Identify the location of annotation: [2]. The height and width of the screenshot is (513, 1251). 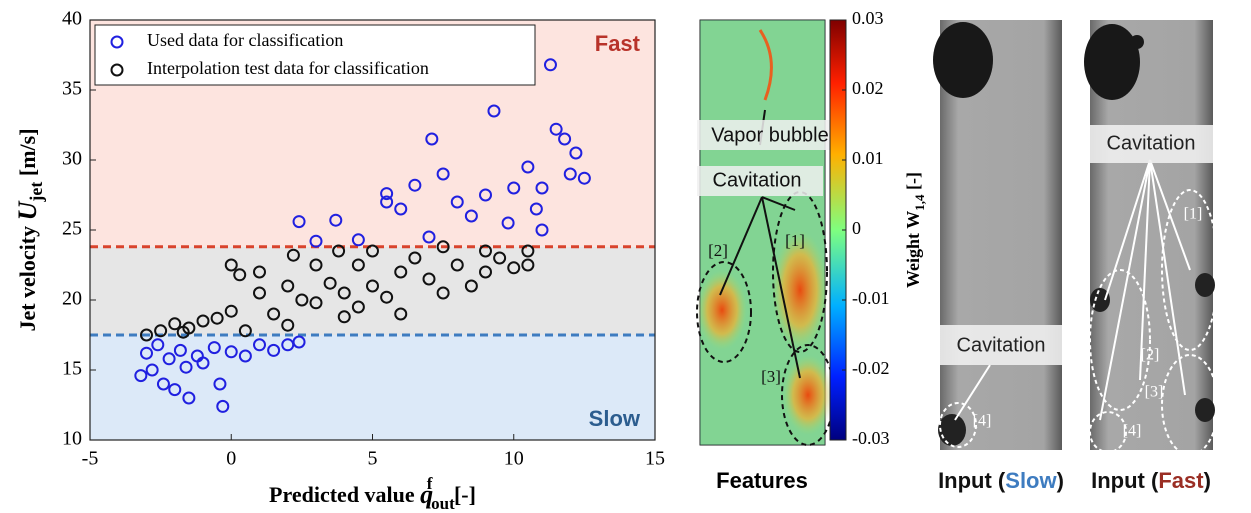
(718, 250).